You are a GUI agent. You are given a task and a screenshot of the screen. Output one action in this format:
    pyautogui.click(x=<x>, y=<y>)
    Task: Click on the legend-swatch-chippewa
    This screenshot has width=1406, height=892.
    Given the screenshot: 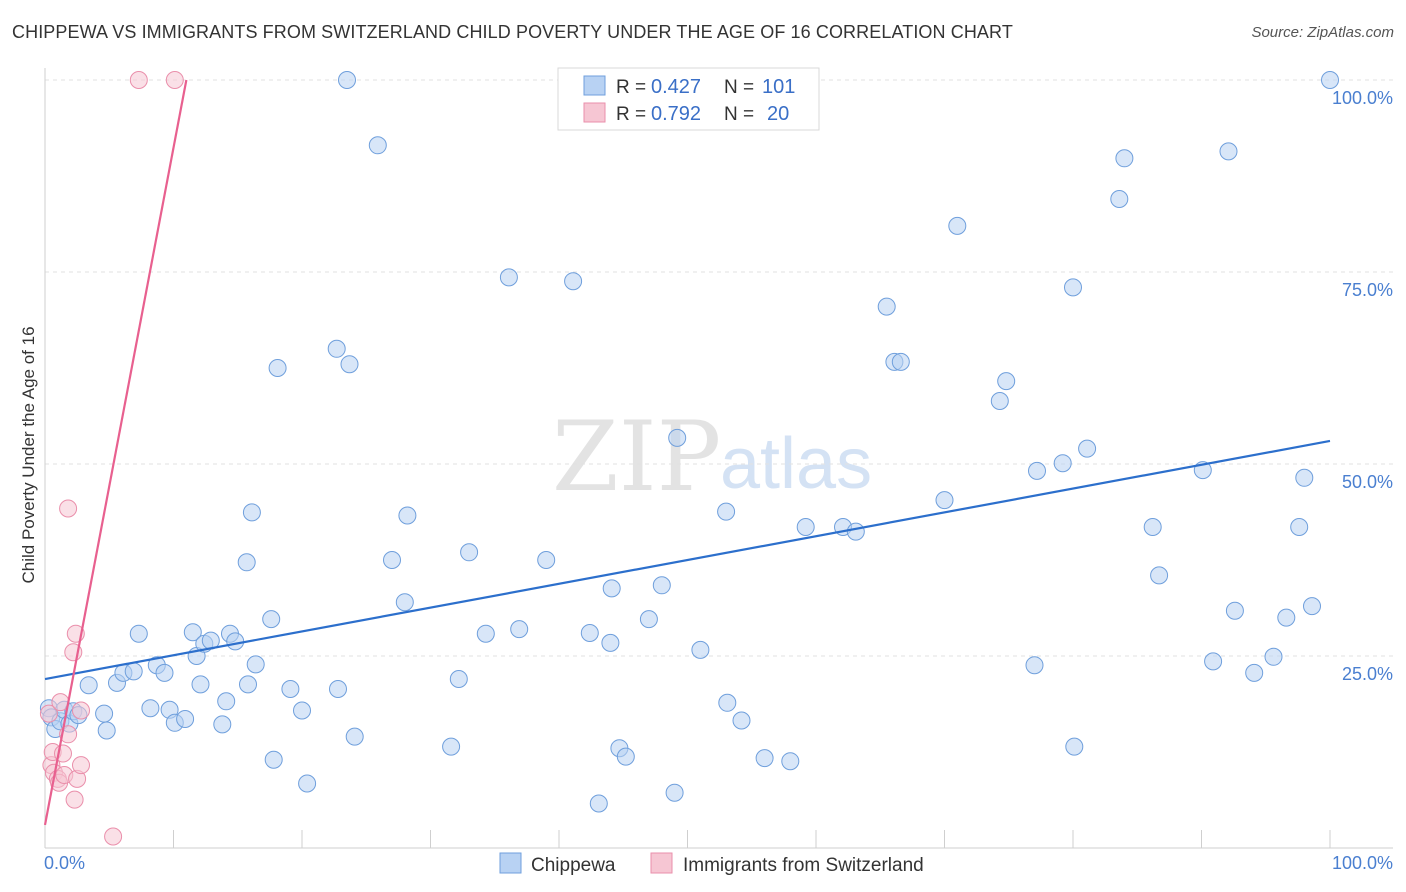 What is the action you would take?
    pyautogui.click(x=594, y=85)
    